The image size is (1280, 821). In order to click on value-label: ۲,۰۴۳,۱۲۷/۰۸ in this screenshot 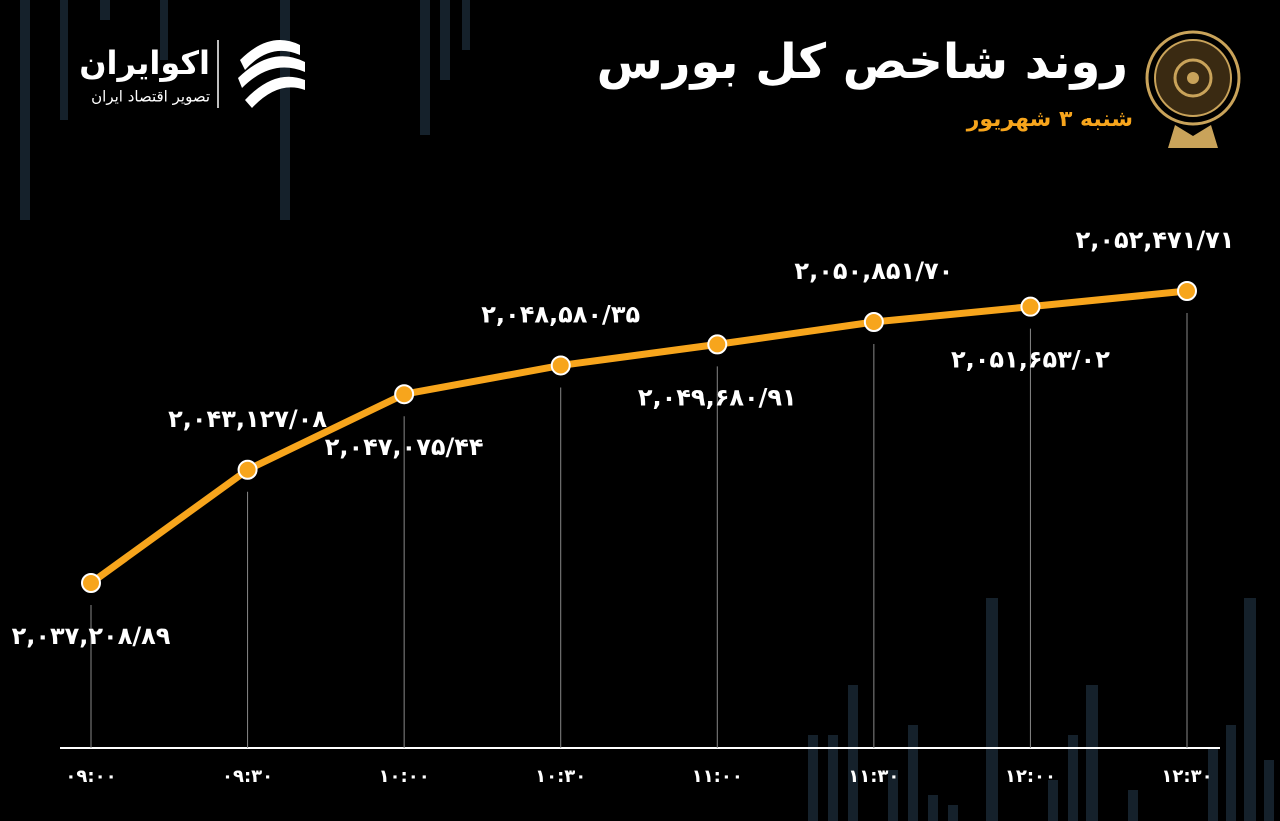, I will do `click(247, 419)`.